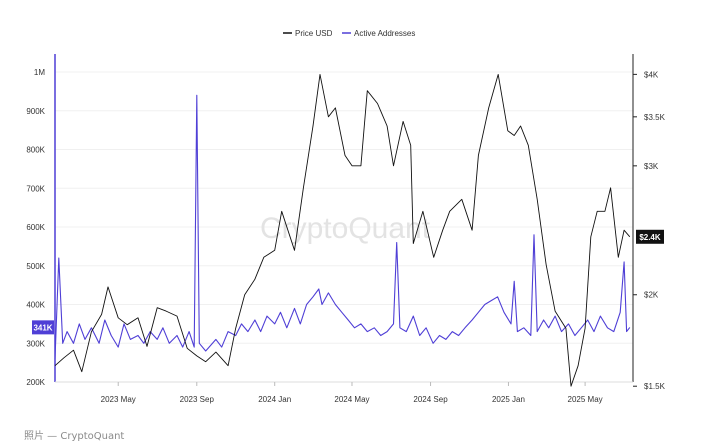  I want to click on badge-label: 341K, so click(42, 327).